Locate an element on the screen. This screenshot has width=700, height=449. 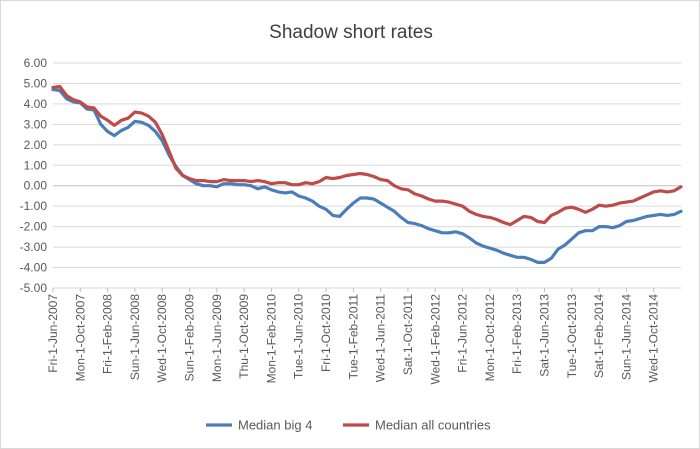
x-tick-label: Thu-1-Oct-2009 is located at coordinates (244, 336).